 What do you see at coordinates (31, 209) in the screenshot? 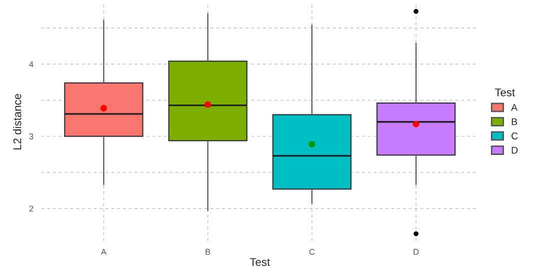
I see `y-tick-label: 2` at bounding box center [31, 209].